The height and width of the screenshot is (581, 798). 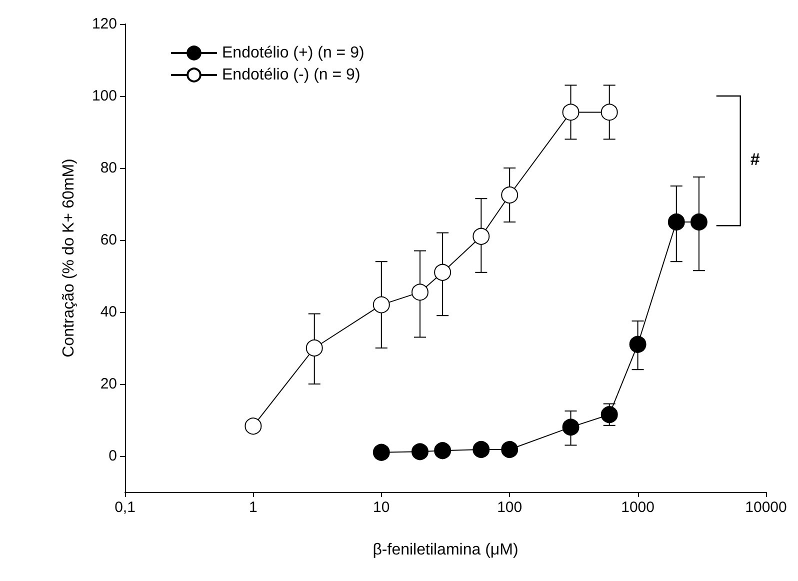 I want to click on y-tick-label: 20, so click(x=108, y=384).